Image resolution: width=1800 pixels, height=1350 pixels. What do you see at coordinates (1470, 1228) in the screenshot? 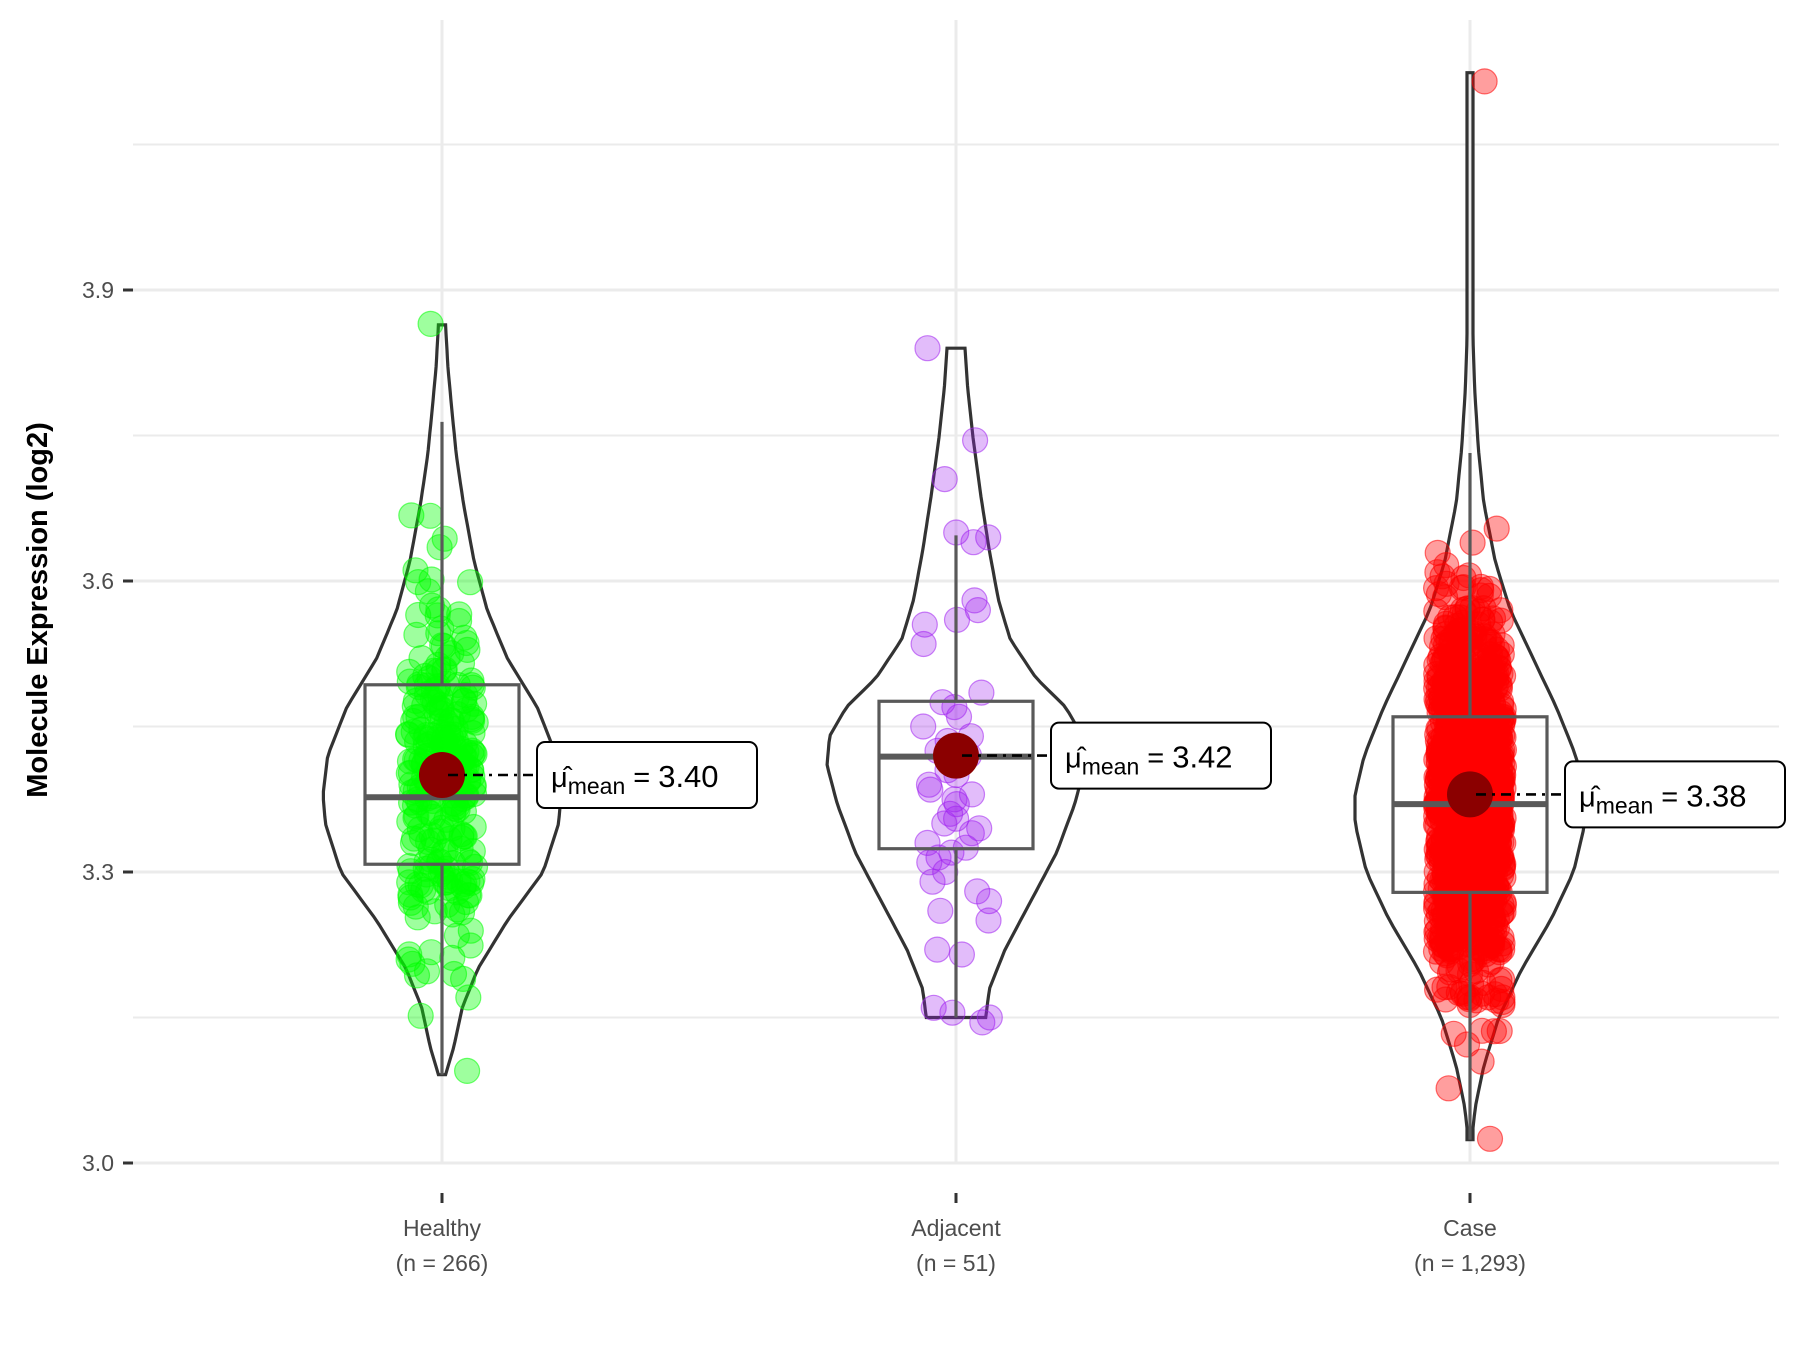
I see `x-tick-label-case: Case` at bounding box center [1470, 1228].